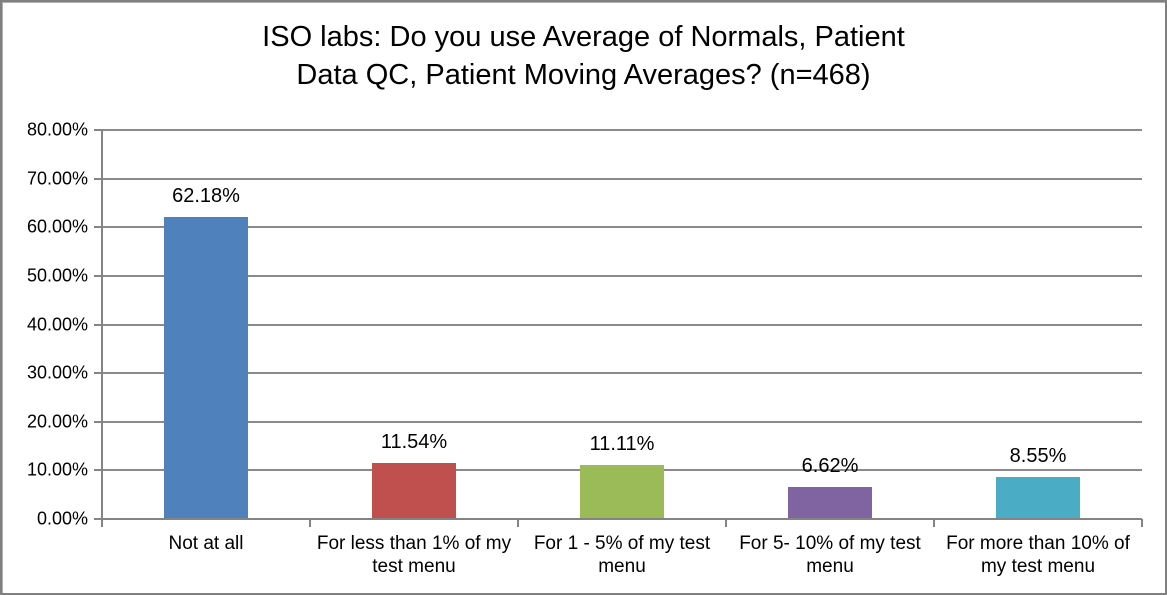 This screenshot has width=1167, height=595. Describe the element at coordinates (57, 421) in the screenshot. I see `y-axis-tick-label: 20.00%` at that location.